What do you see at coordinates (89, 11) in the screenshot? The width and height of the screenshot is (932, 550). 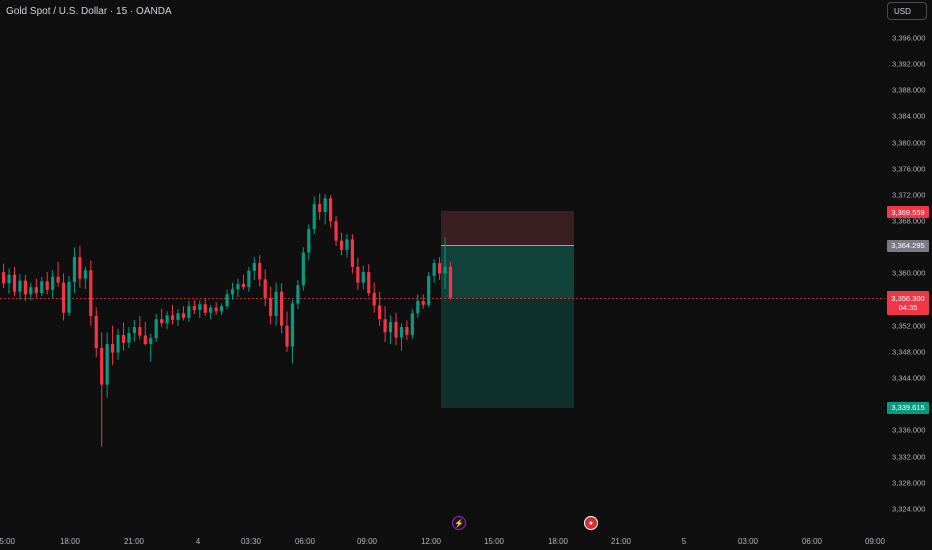 I see `symbol-title: Gold Spot / U.S. Dollar · 15 · OANDA` at bounding box center [89, 11].